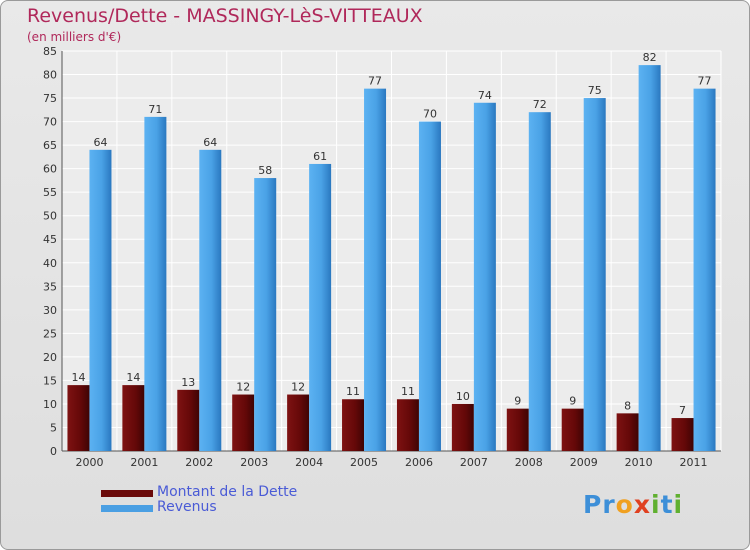 This screenshot has width=750, height=550. Describe the element at coordinates (144, 462) in the screenshot. I see `x-tick-label: 2001` at that location.